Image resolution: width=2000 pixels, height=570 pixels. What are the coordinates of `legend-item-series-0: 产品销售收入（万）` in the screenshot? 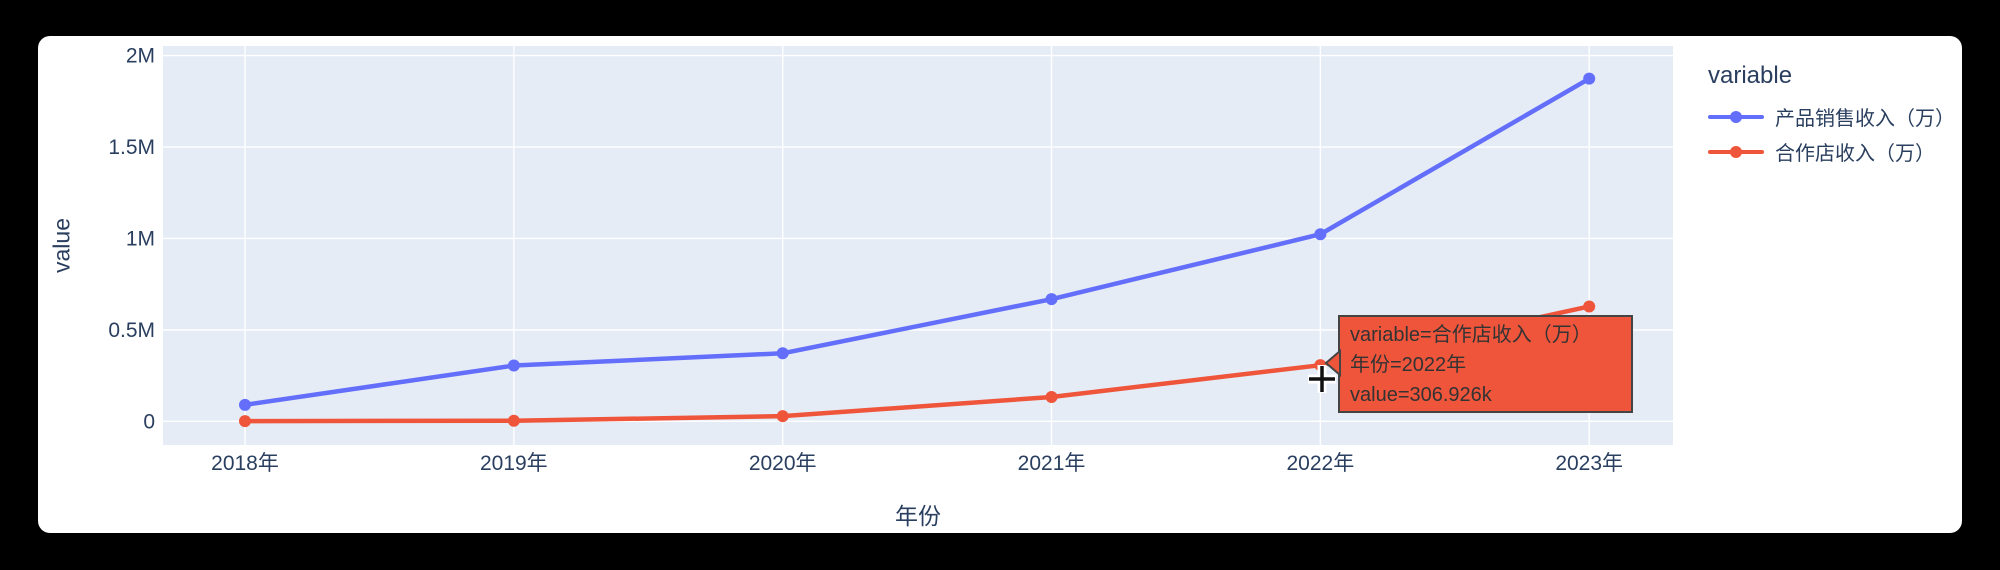 It's located at (1833, 116).